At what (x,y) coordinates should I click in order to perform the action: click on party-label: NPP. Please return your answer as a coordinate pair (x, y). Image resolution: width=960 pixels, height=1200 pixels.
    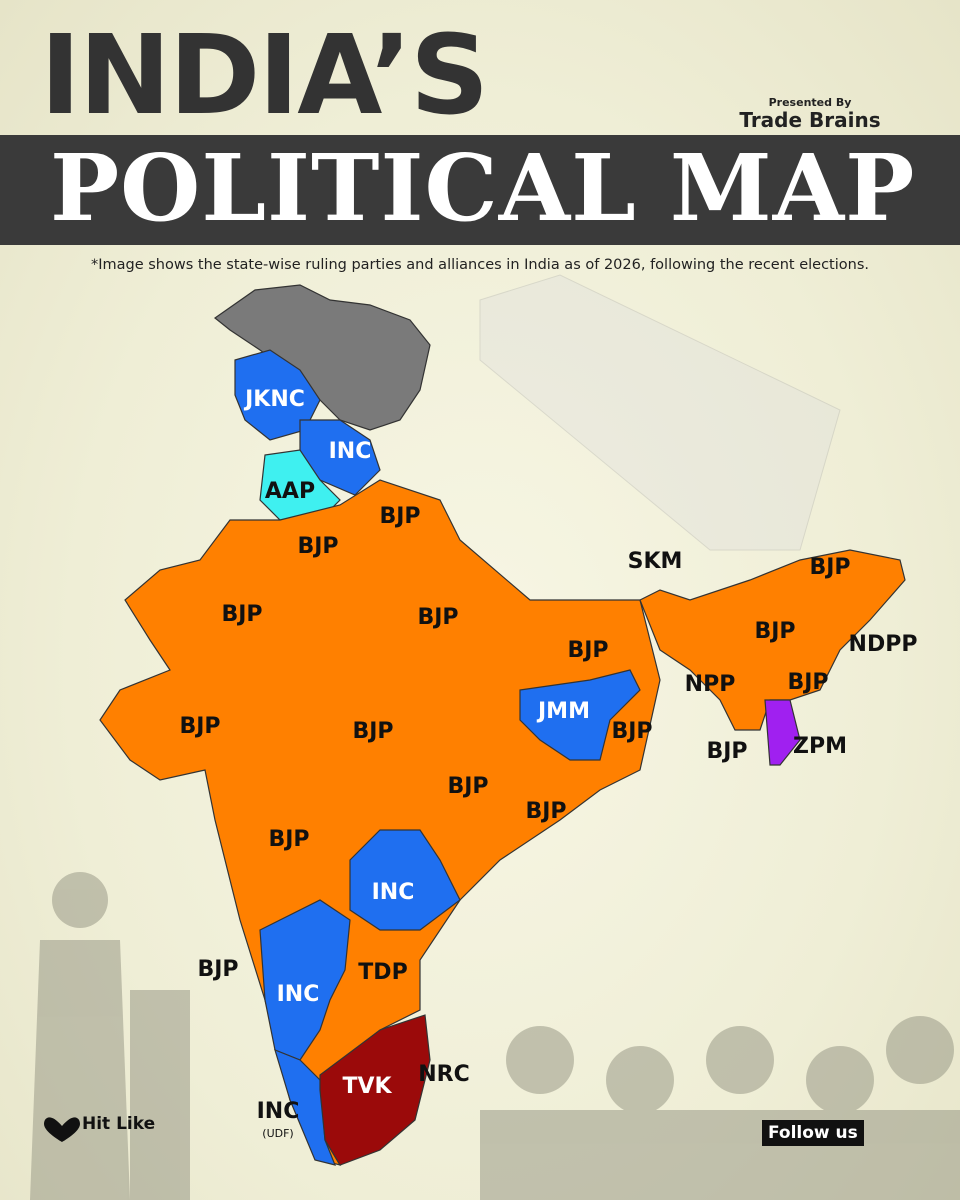
    Looking at the image, I should click on (710, 684).